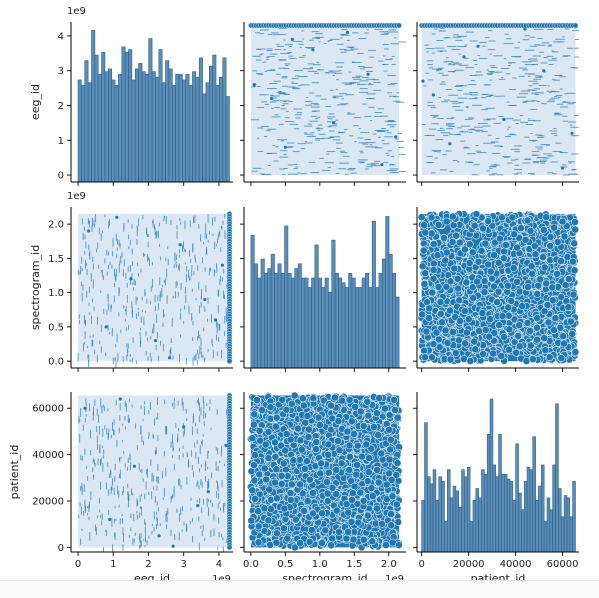  Describe the element at coordinates (78, 564) in the screenshot. I see `x-tick-label: 0` at that location.